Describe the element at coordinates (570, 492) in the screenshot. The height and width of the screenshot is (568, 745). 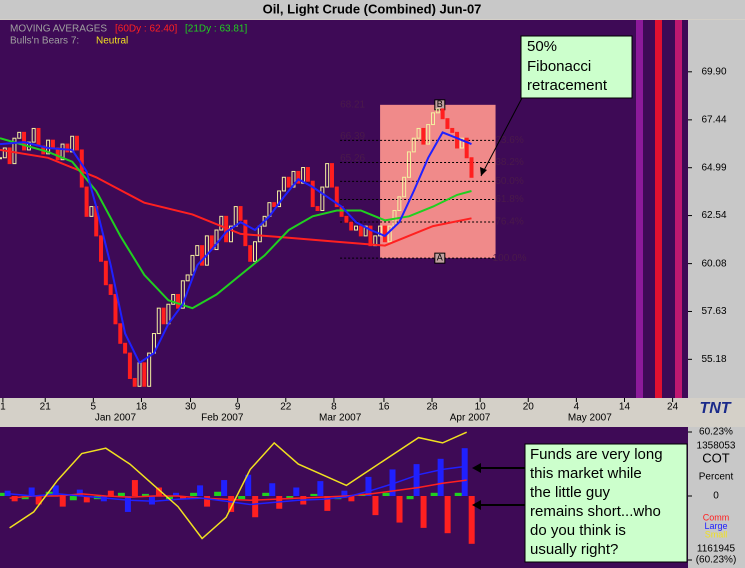
I see `annotation-text: the little guy` at that location.